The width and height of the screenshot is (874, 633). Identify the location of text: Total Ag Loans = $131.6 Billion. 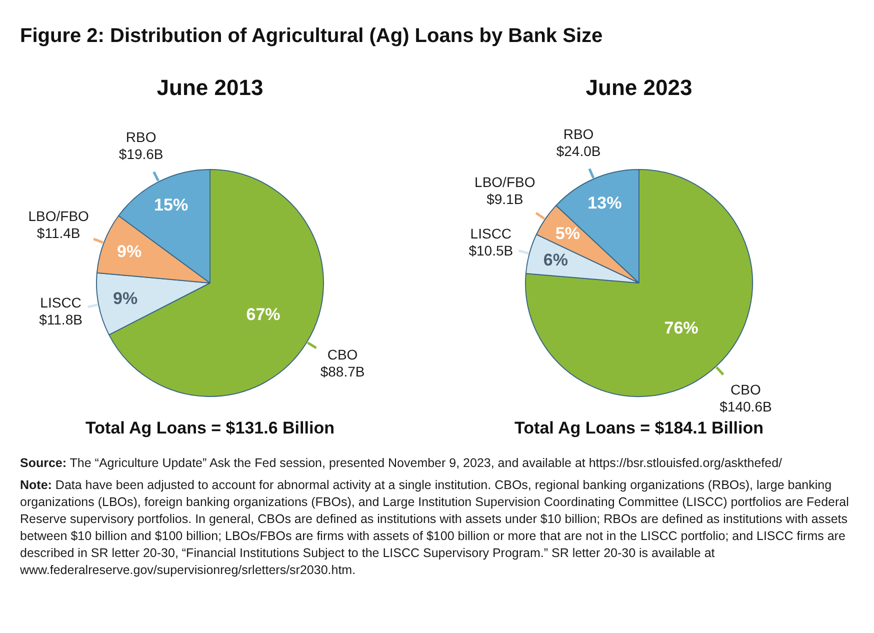
(210, 428).